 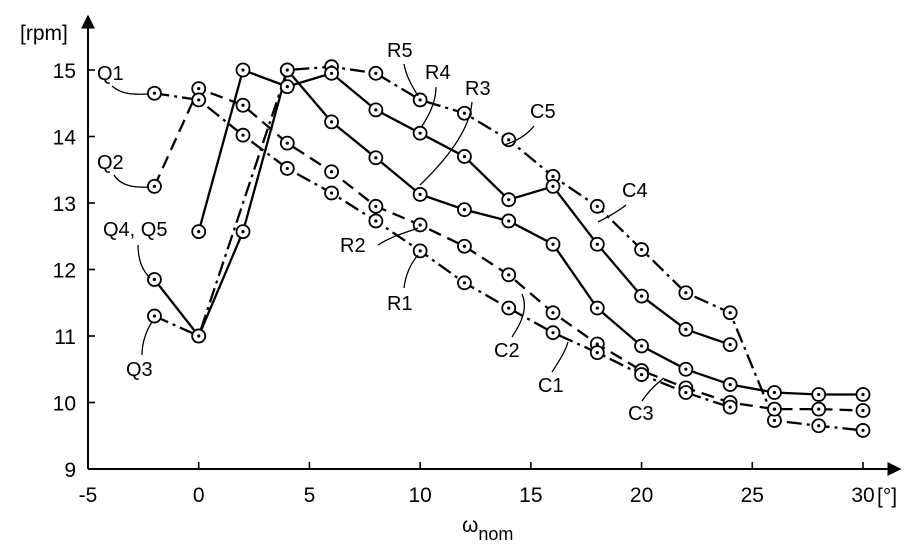 I want to click on x-tick-label-2: 5, so click(x=310, y=495).